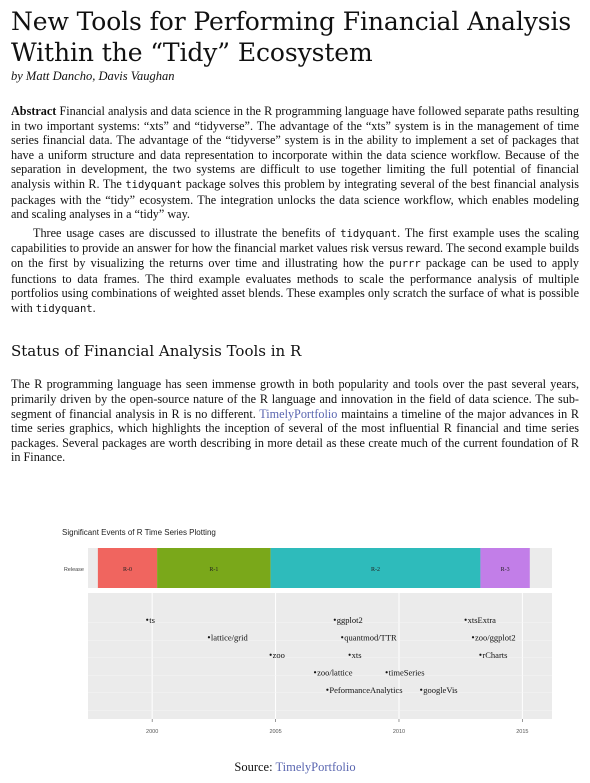  What do you see at coordinates (74, 570) in the screenshot?
I see `release-row-label: Release` at bounding box center [74, 570].